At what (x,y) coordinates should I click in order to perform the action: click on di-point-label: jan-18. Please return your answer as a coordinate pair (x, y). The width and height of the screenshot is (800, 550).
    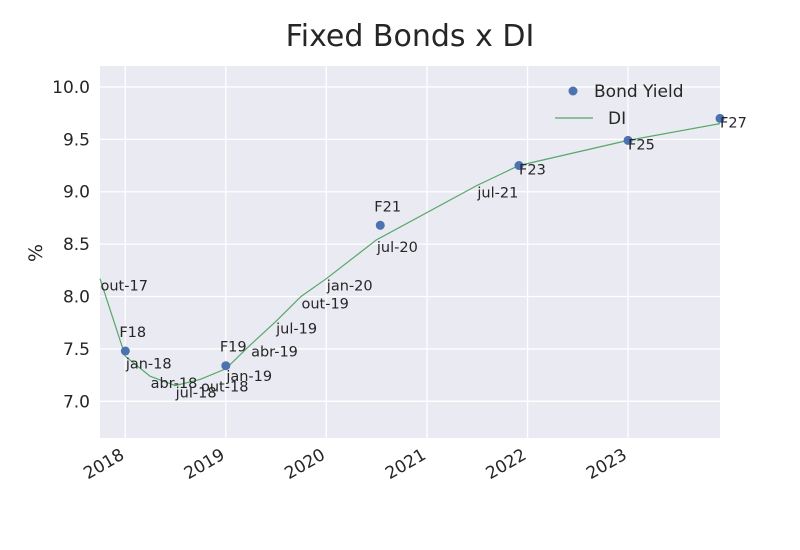
    Looking at the image, I should click on (148, 364).